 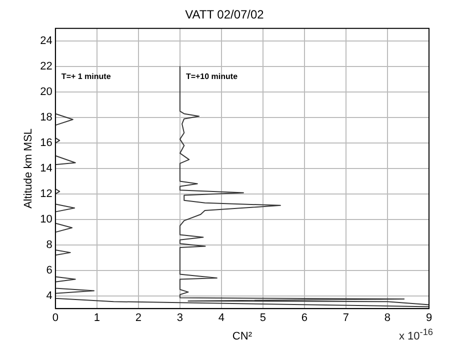 I want to click on y-tick-label: 24, so click(x=46, y=41).